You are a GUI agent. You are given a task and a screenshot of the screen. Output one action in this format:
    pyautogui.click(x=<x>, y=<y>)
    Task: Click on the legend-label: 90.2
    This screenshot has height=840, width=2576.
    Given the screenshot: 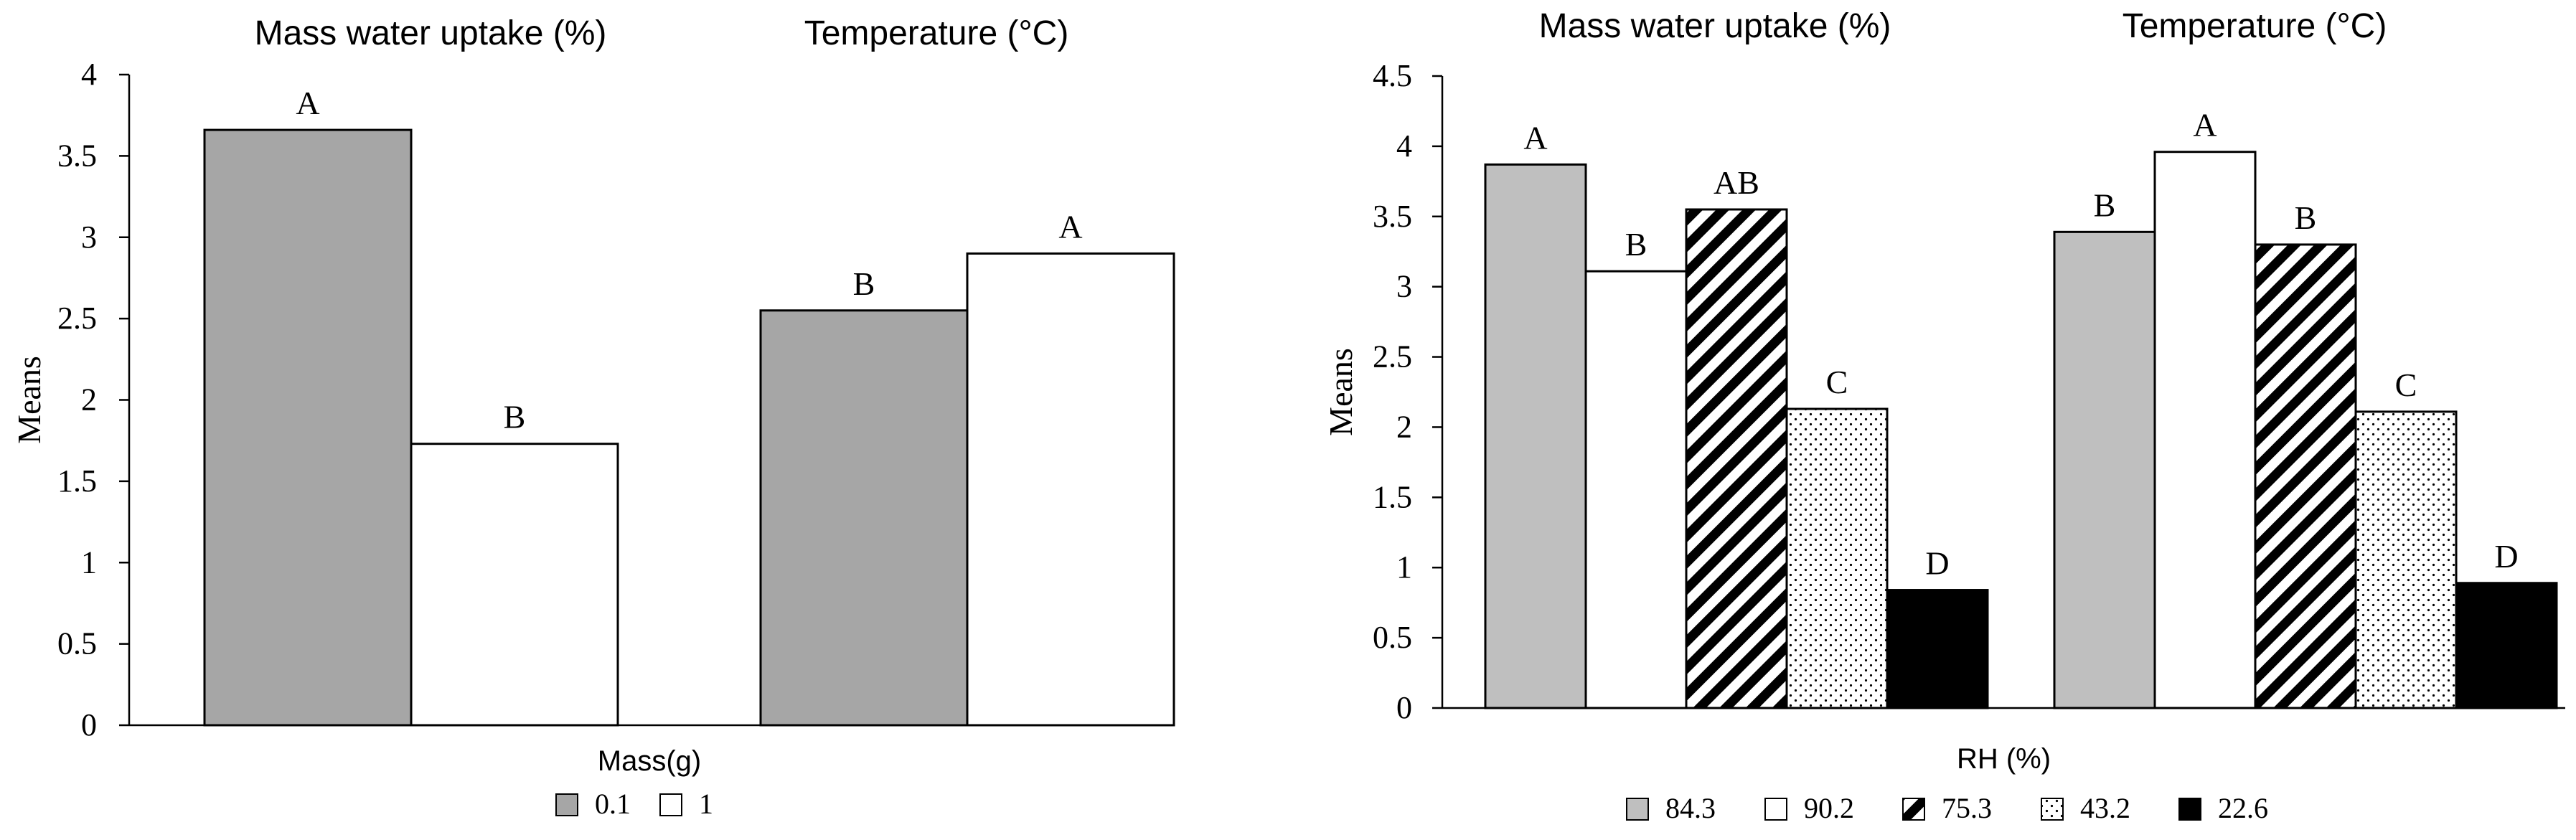 What is the action you would take?
    pyautogui.click(x=1829, y=808)
    